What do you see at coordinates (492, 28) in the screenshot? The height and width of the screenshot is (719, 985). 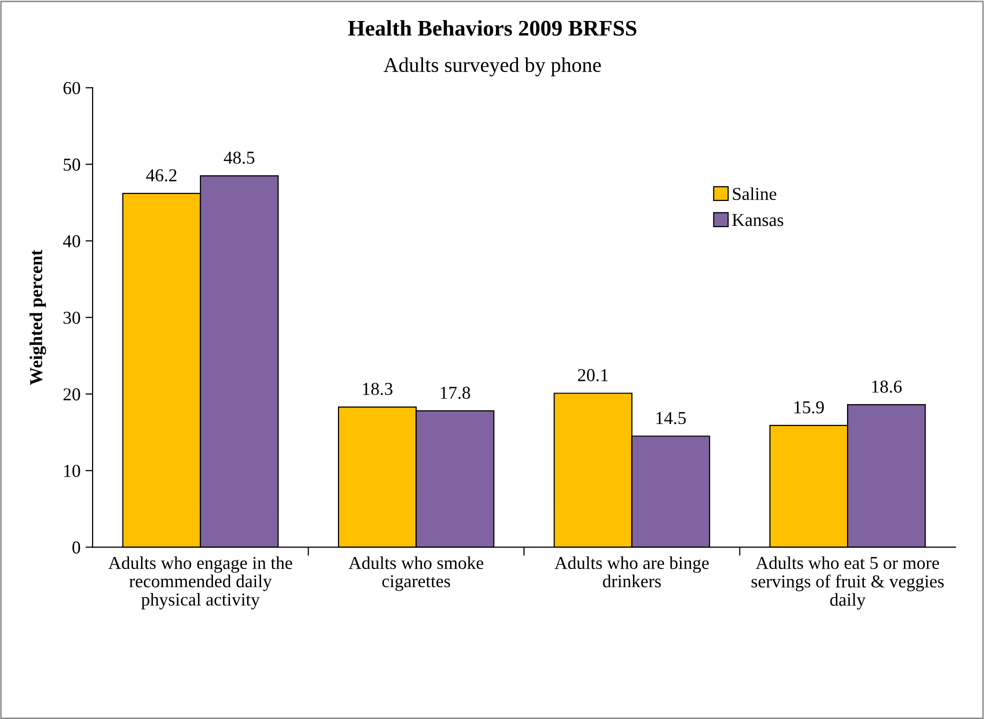 I see `chart-title: Health Behaviors 2009 BRFSS` at bounding box center [492, 28].